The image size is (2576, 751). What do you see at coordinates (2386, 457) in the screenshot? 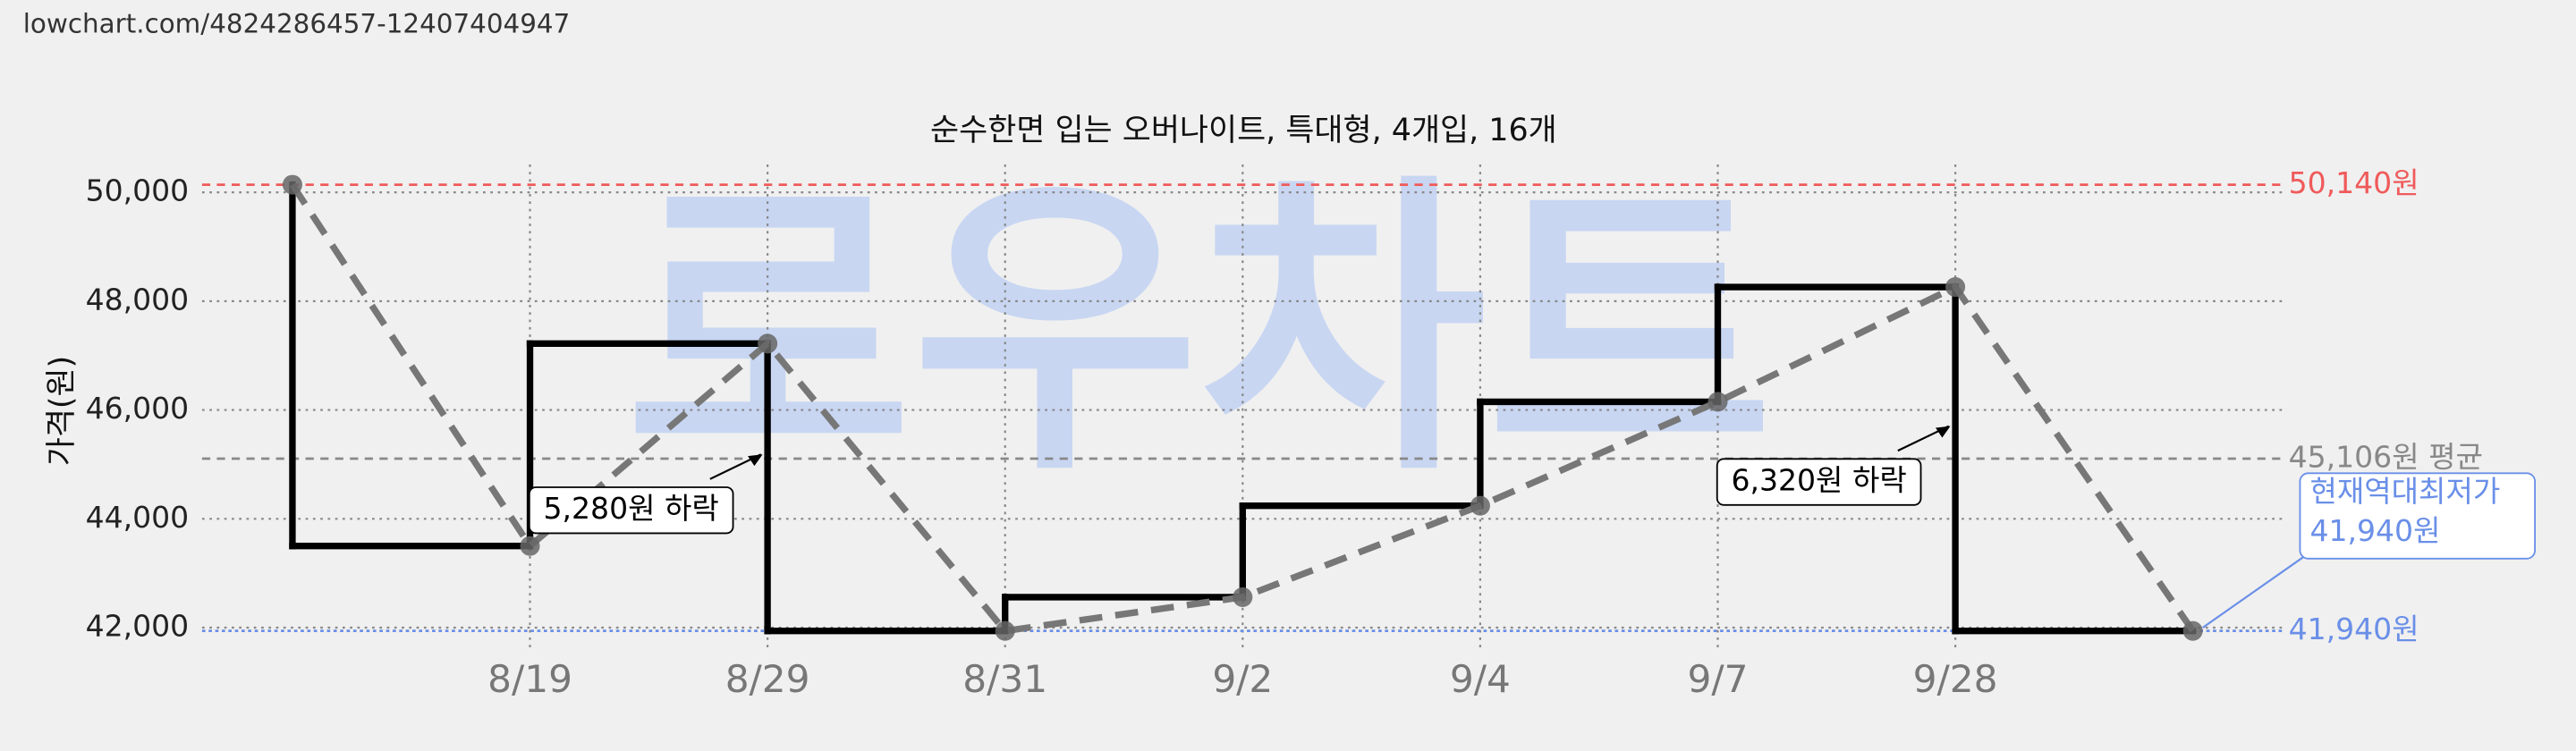
I see `reference-label: 45,106원 평균` at bounding box center [2386, 457].